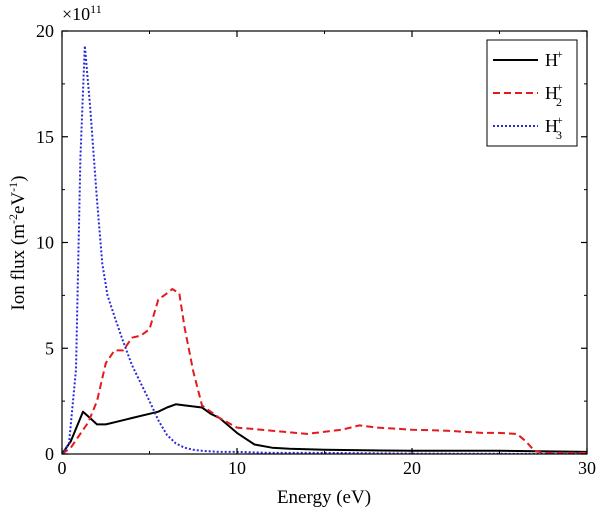 The width and height of the screenshot is (602, 512). Describe the element at coordinates (45, 31) in the screenshot. I see `y-tick-label: 20` at that location.